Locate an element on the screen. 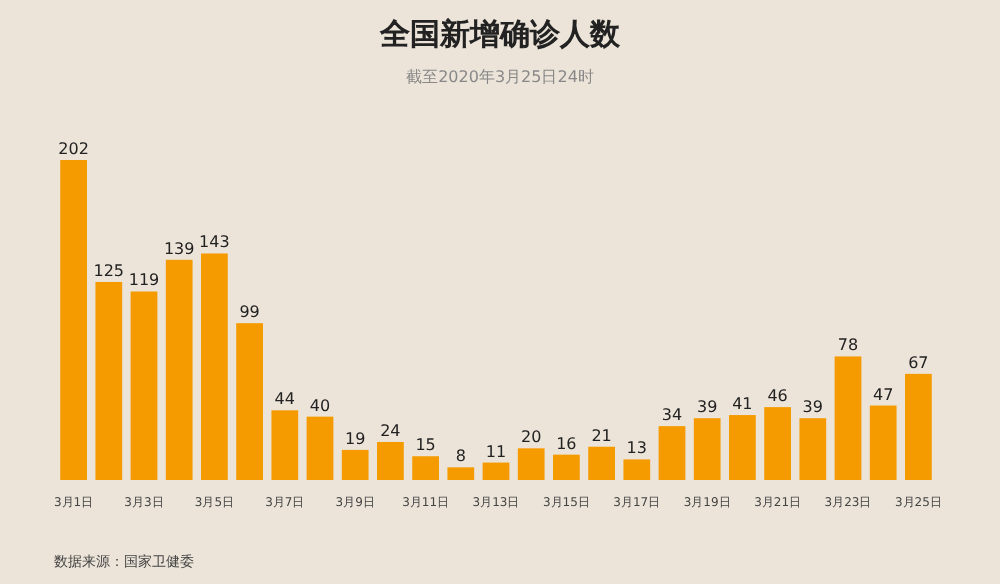  data-label: 34 is located at coordinates (672, 415).